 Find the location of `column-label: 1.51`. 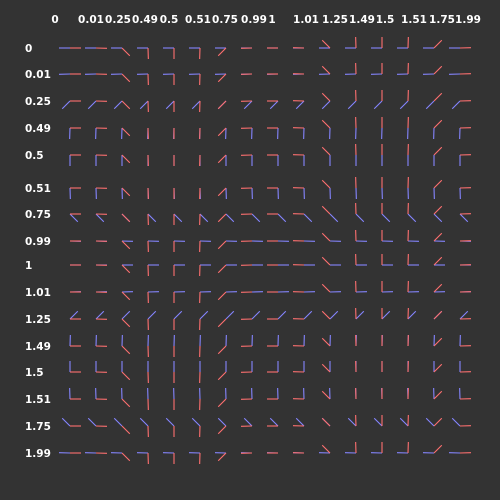

column-label: 1.51 is located at coordinates (414, 20).